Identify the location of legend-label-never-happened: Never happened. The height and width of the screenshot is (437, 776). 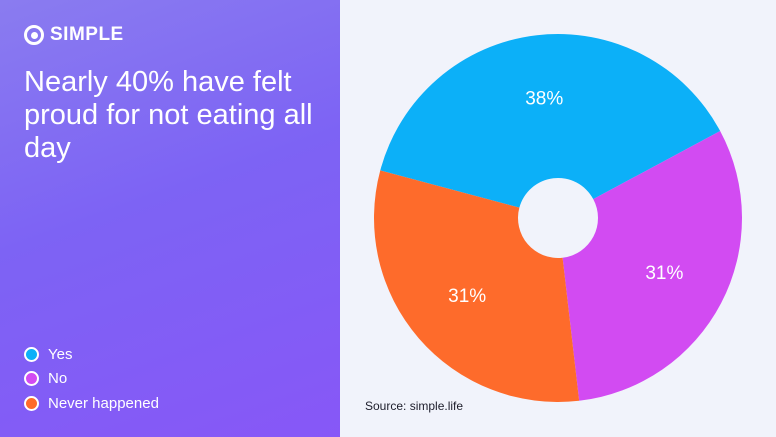
(103, 403).